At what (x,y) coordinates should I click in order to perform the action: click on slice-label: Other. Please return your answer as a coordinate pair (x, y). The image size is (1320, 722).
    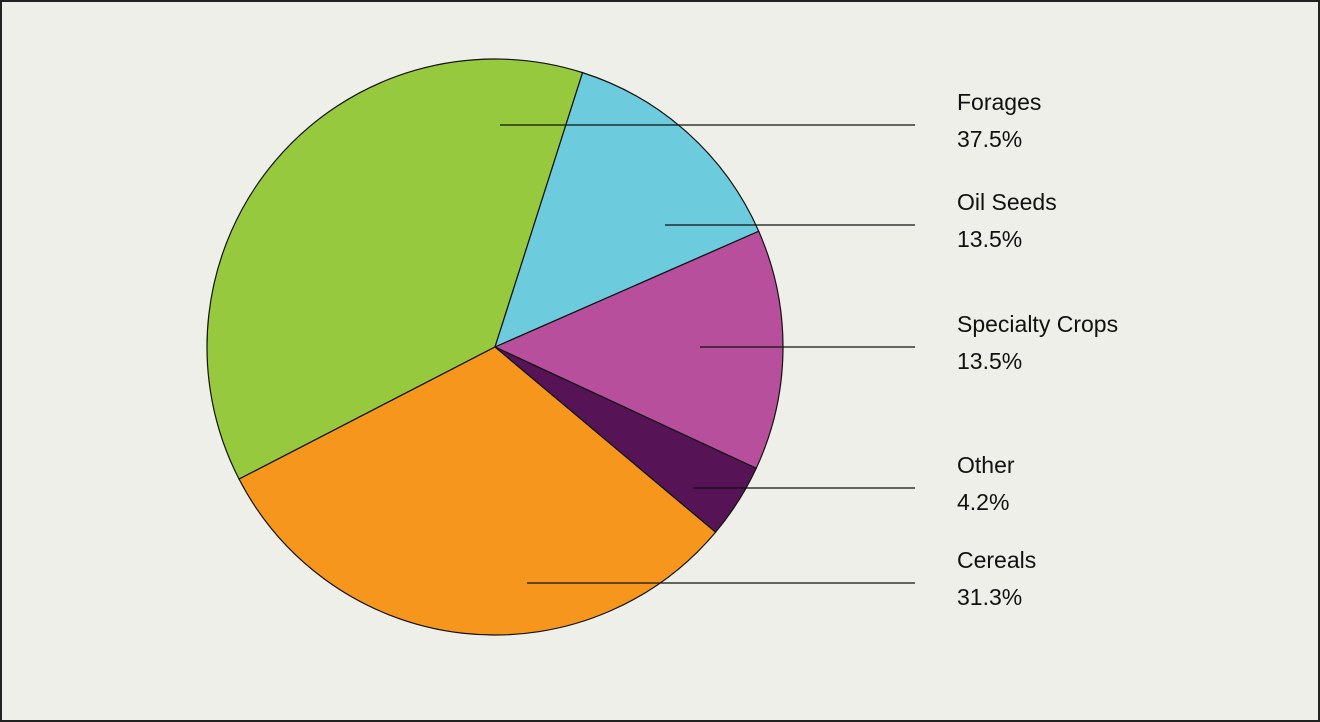
    Looking at the image, I should click on (986, 465).